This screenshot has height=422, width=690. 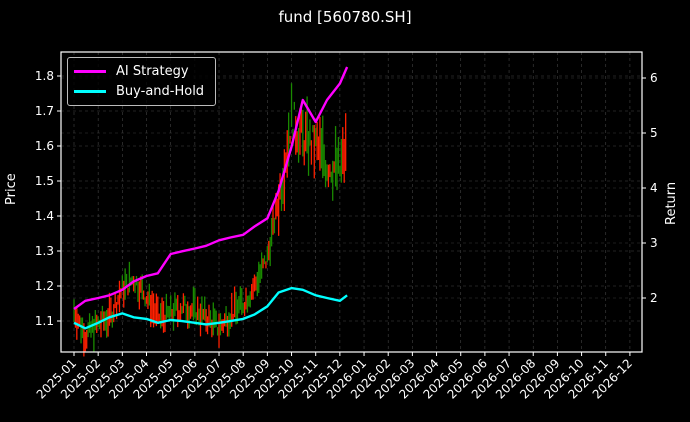 What do you see at coordinates (44, 286) in the screenshot?
I see `svg-text: 1.2` at bounding box center [44, 286].